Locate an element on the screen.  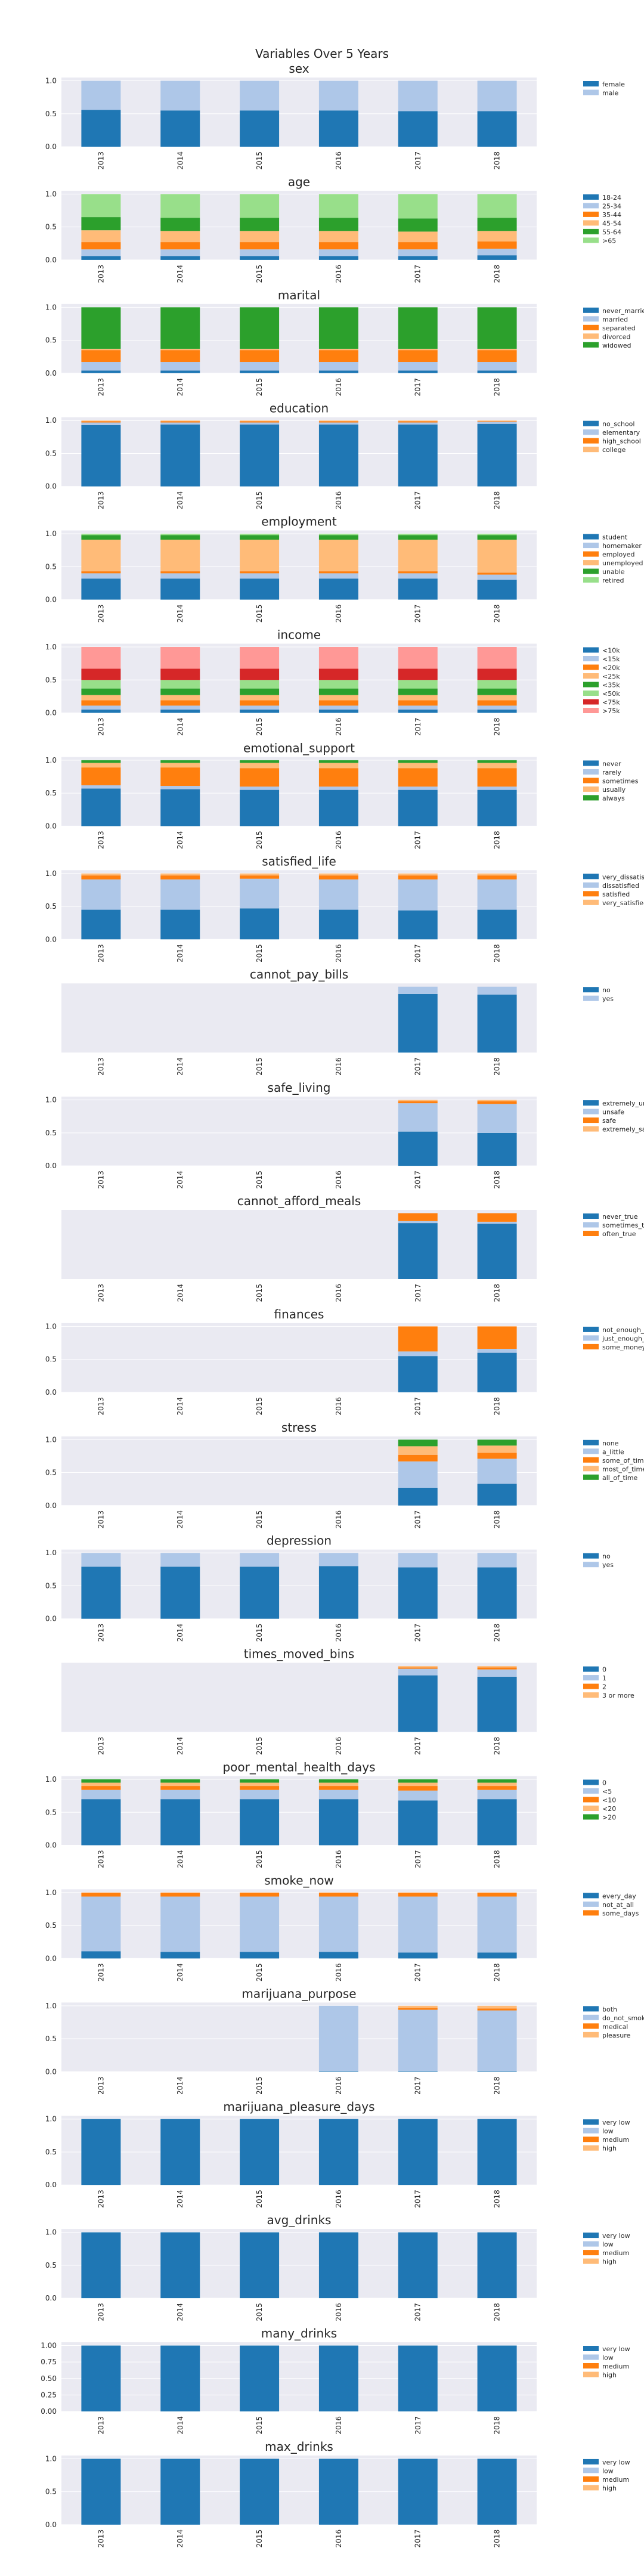
bar-segment-never_married-2013 is located at coordinates (101, 372).